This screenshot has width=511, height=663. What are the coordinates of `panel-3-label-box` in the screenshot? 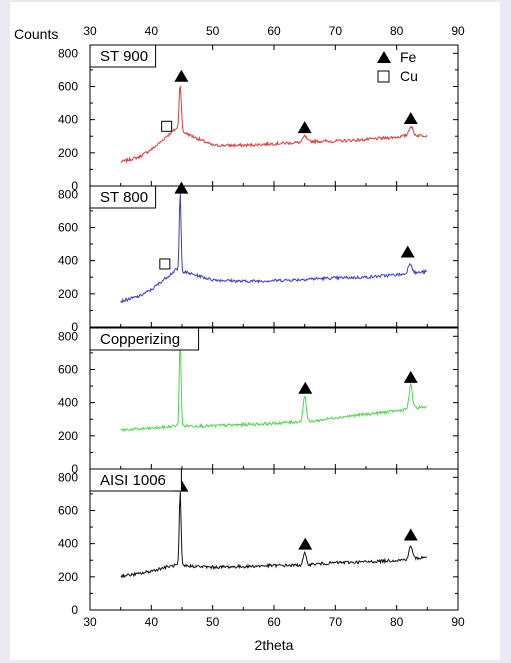 It's located at (144, 339).